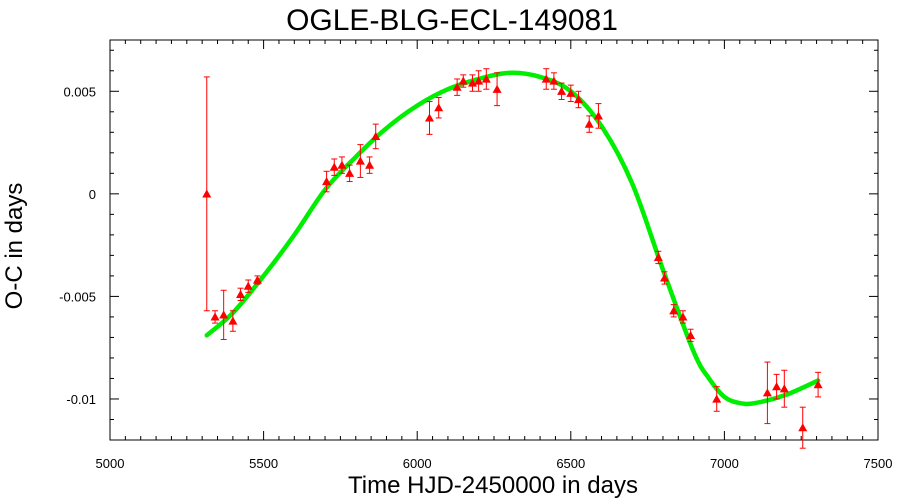 The width and height of the screenshot is (900, 500). Describe the element at coordinates (570, 463) in the screenshot. I see `x-tick-label: 6500` at that location.